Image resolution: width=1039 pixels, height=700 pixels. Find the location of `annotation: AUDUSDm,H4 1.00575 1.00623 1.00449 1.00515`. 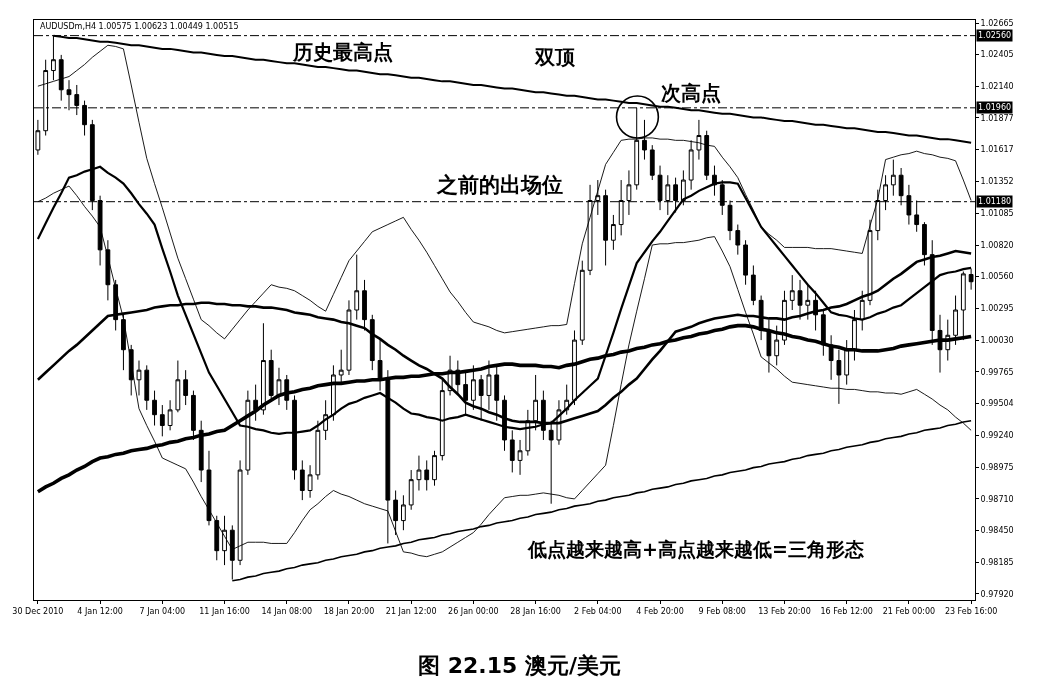

annotation: AUDUSDm,H4 1.00575 1.00623 1.00449 1.00515 is located at coordinates (139, 26).